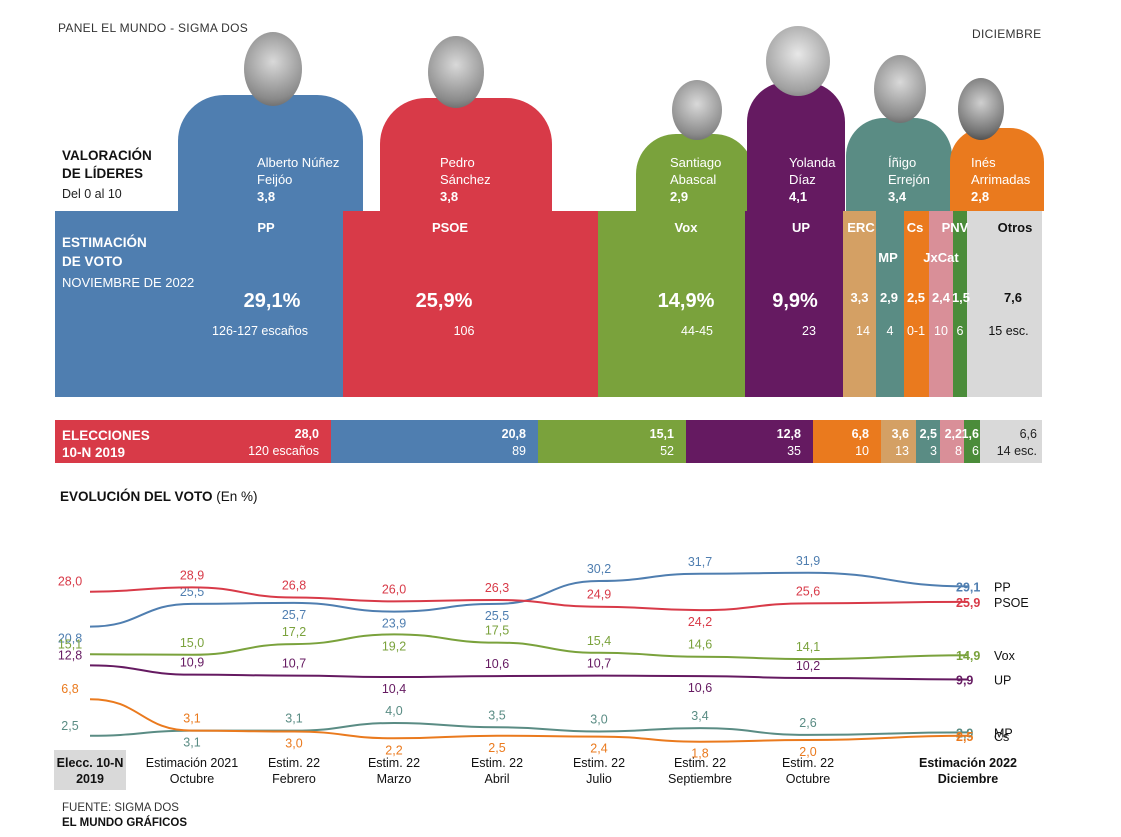  What do you see at coordinates (686, 227) in the screenshot?
I see `party-label: Vox` at bounding box center [686, 227].